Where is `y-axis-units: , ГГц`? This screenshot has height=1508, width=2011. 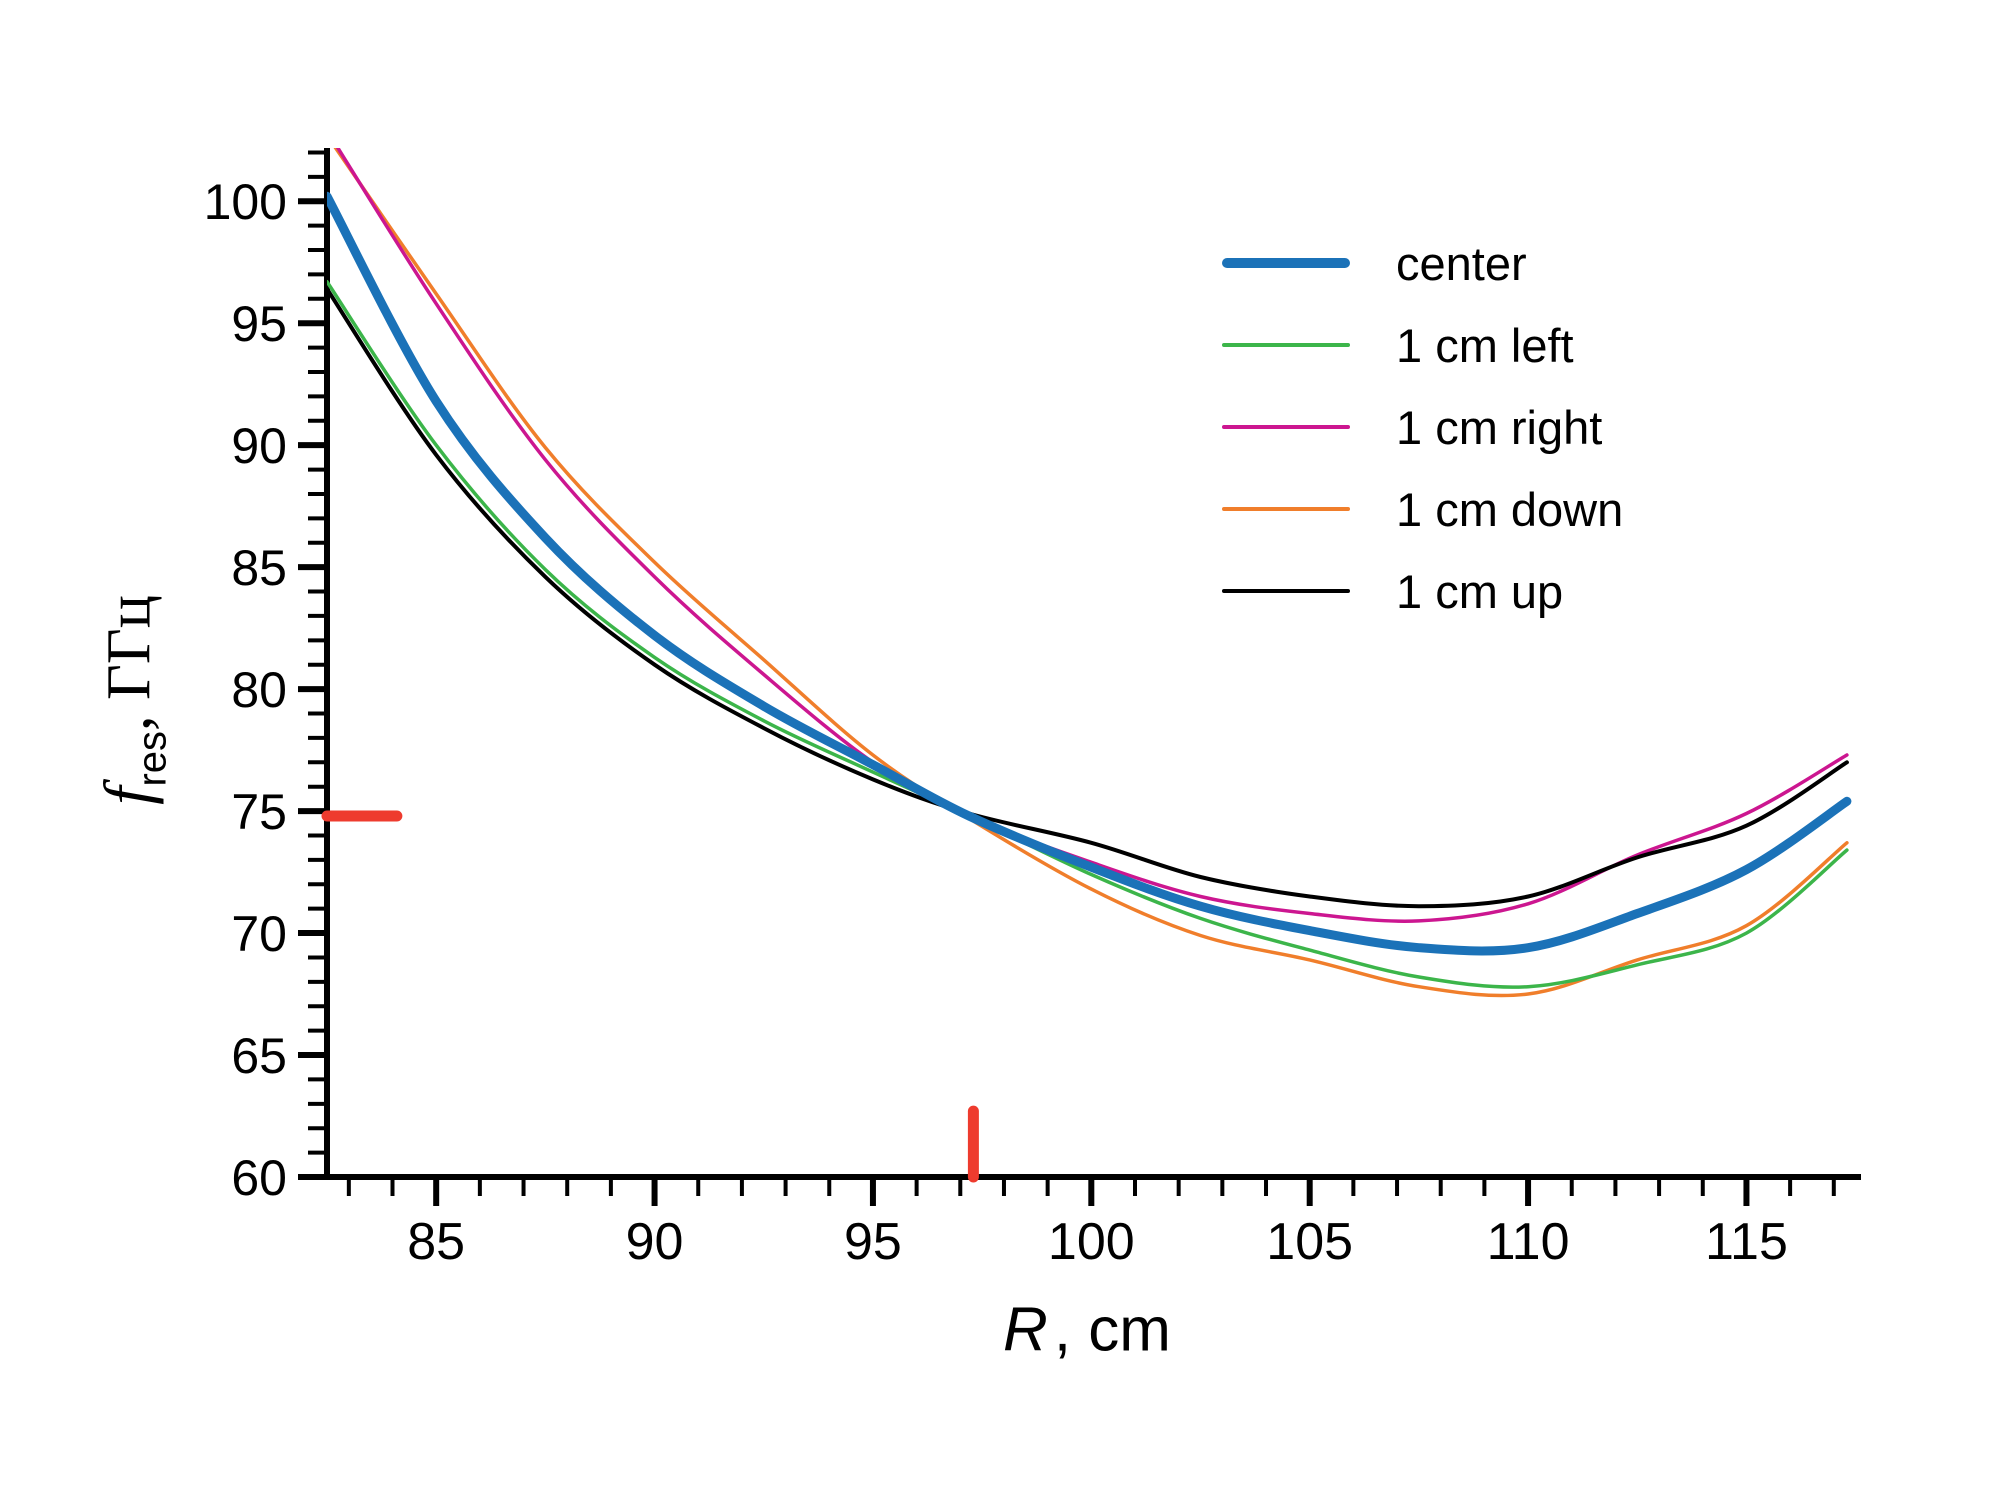
y-axis-units: , ГГц is located at coordinates (129, 663).